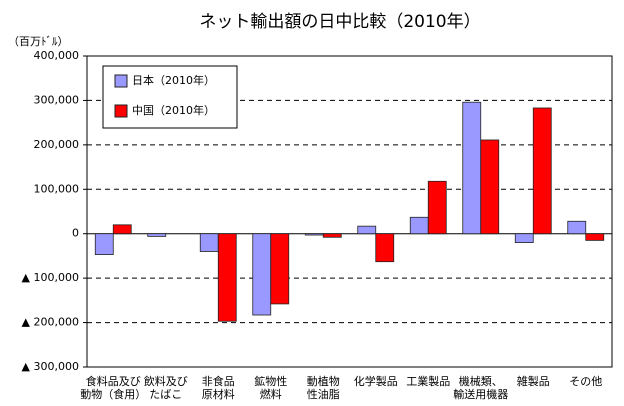 This screenshot has height=406, width=624. What do you see at coordinates (57, 188) in the screenshot?
I see `y-tick-label: 100,000` at bounding box center [57, 188].